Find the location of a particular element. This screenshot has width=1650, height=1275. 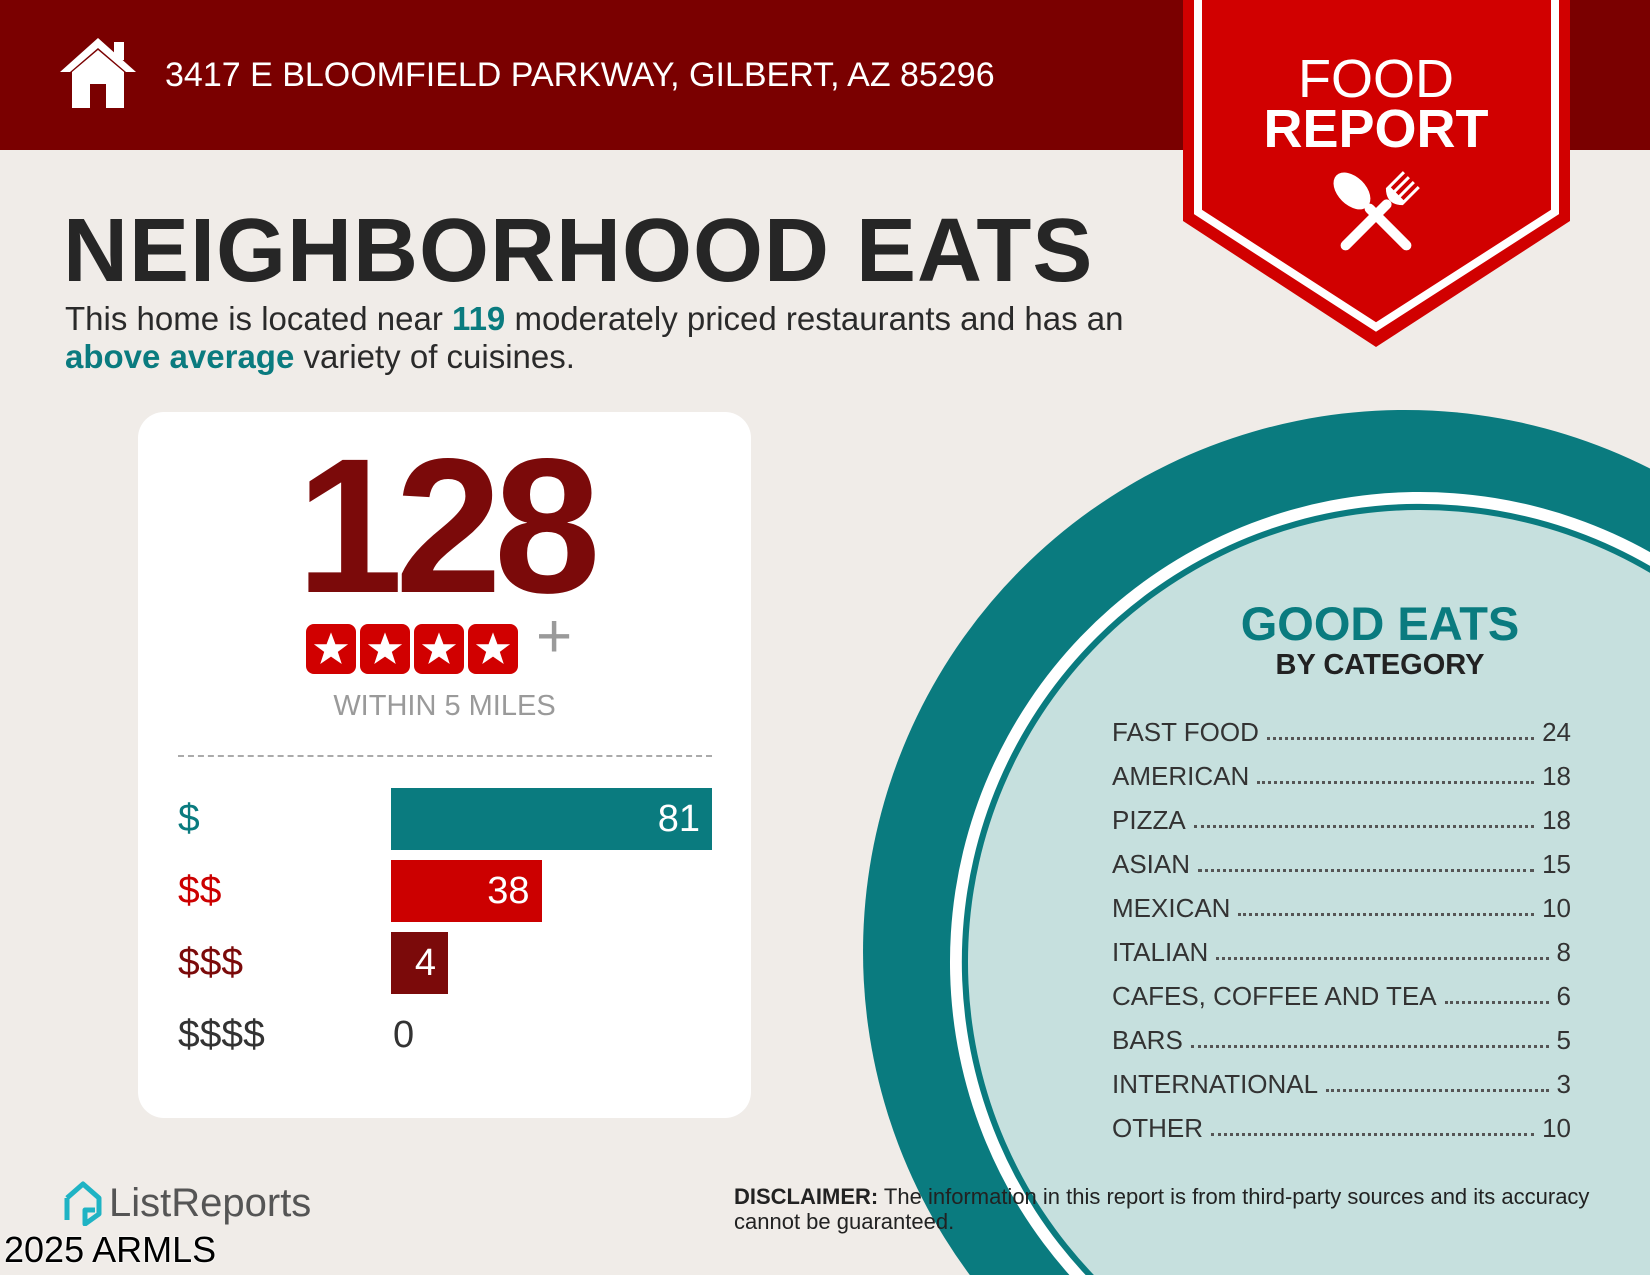

home-icon is located at coordinates (98, 73).